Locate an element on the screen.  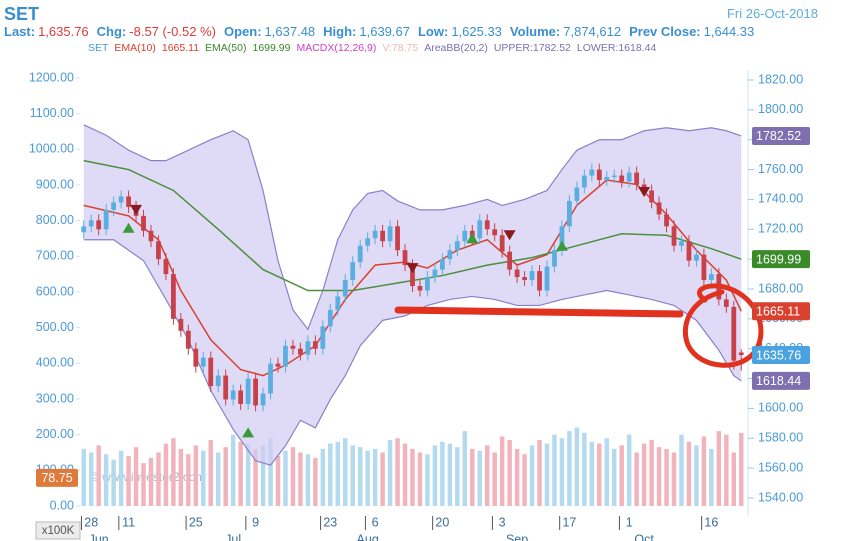
volume-unit: x100K is located at coordinates (58, 531).